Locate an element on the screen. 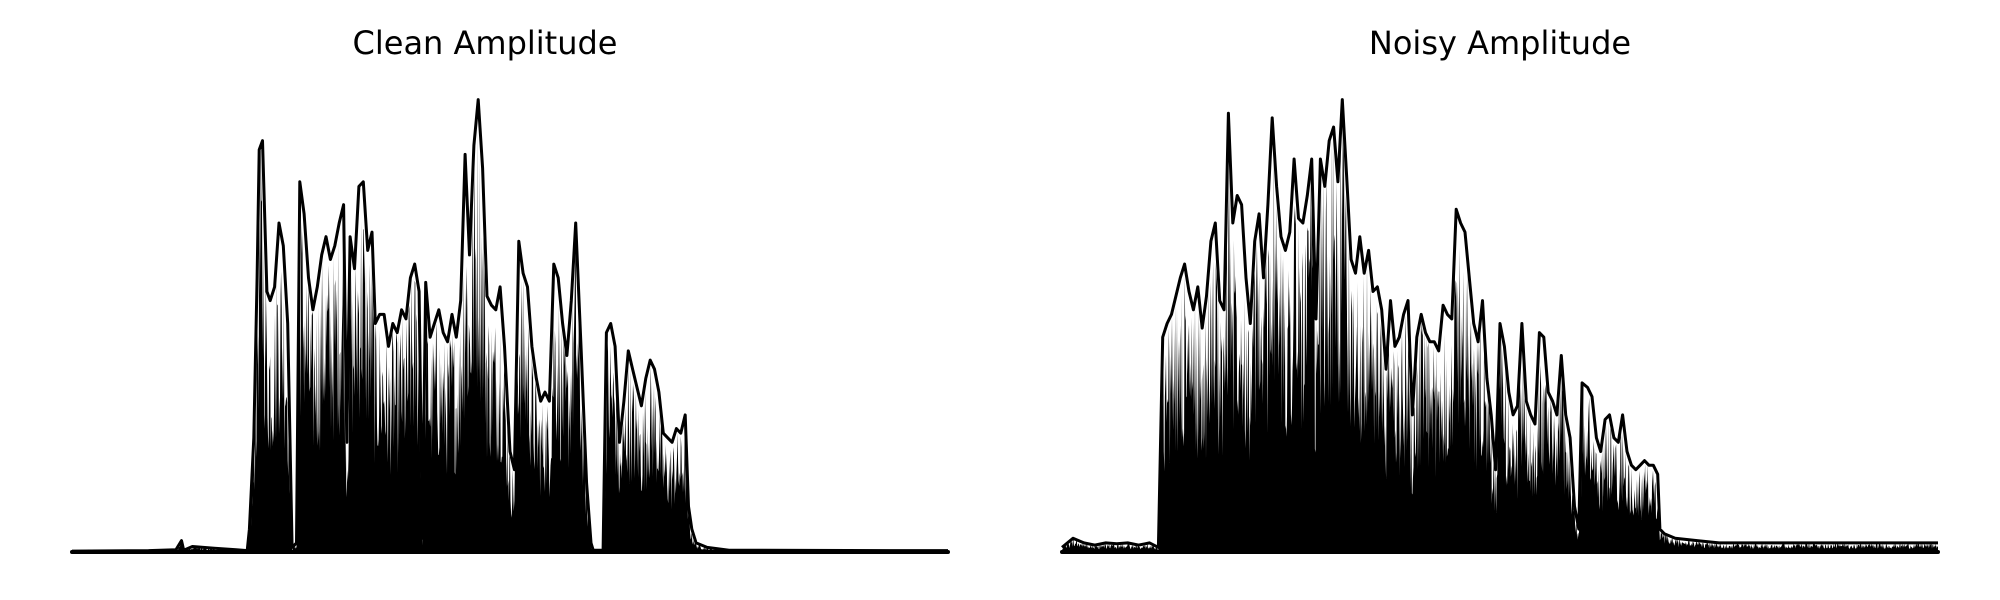 The image size is (2000, 600). clean-amplitude-title: Clean Amplitude is located at coordinates (485, 43).